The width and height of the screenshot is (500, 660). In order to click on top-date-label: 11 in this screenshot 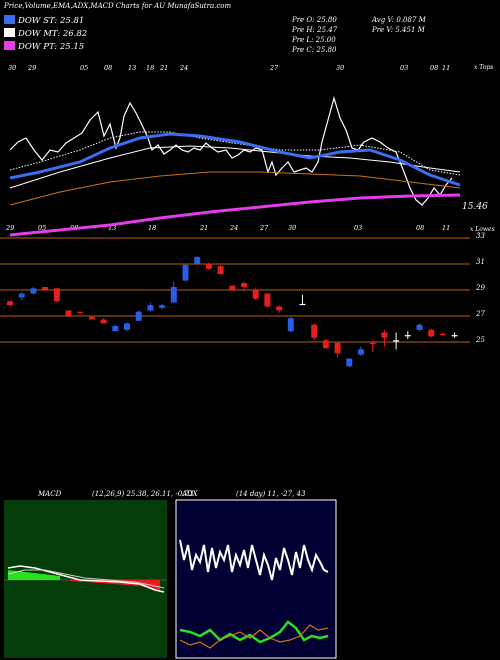, I will do `click(446, 68)`.